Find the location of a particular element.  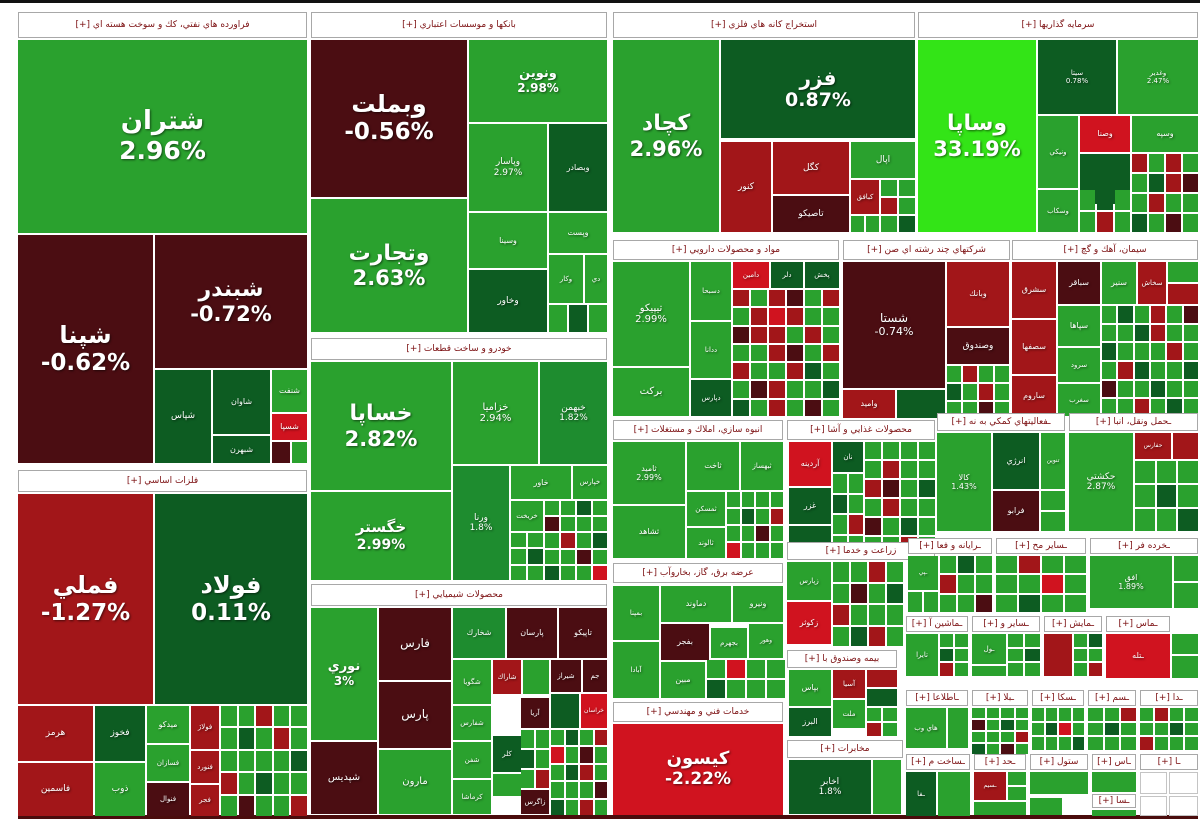

sector-header: فلزات اساسي [+] is located at coordinates (162, 481).